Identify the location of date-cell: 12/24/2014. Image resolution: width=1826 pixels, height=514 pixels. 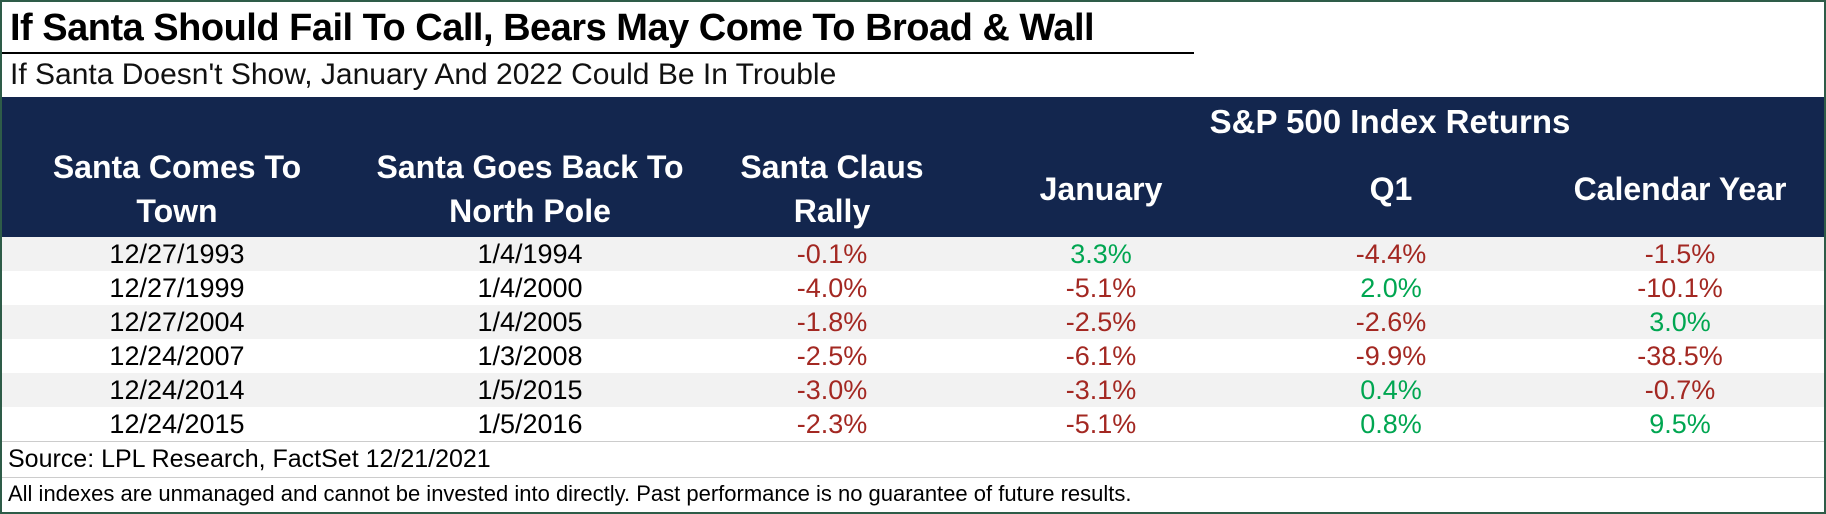
(177, 390).